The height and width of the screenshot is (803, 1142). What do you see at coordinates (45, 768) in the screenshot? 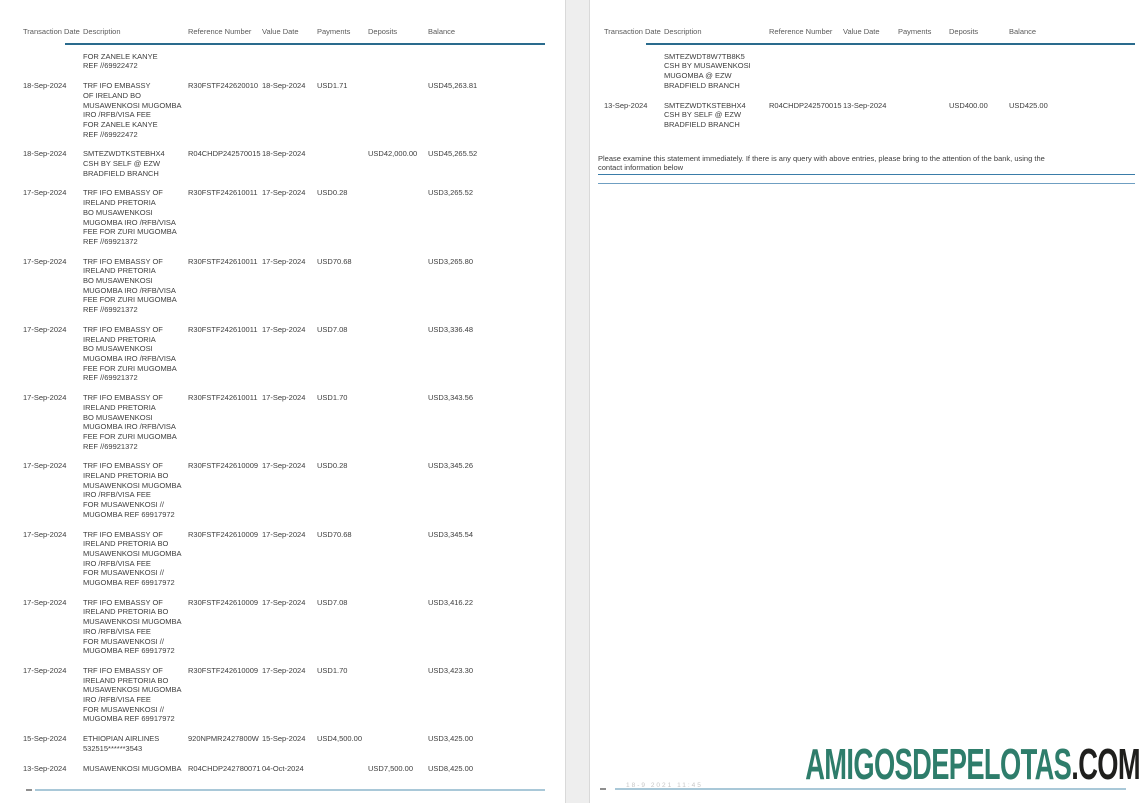
I see `cell-transaction-date: 13-Sep-2024` at bounding box center [45, 768].